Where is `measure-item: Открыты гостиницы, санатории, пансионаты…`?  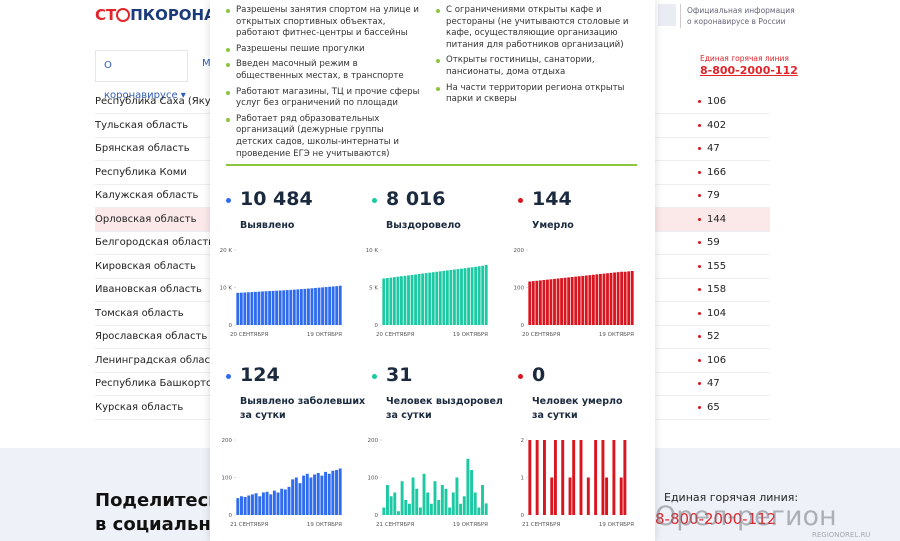 measure-item: Открыты гостиницы, санатории, пансионаты… is located at coordinates (533, 66).